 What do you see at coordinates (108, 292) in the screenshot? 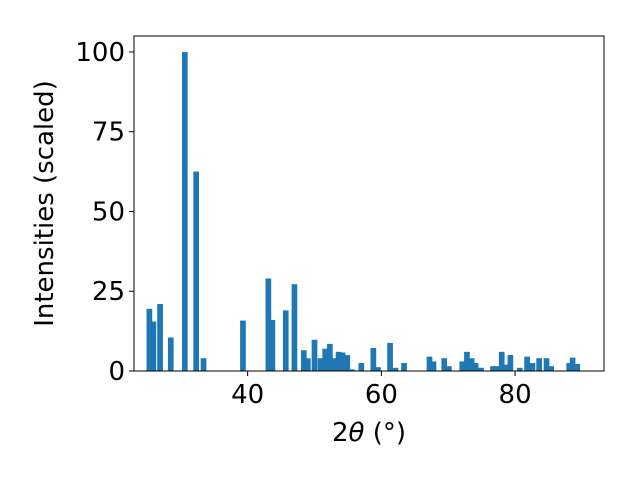
I see `y-tick-label: 25` at bounding box center [108, 292].